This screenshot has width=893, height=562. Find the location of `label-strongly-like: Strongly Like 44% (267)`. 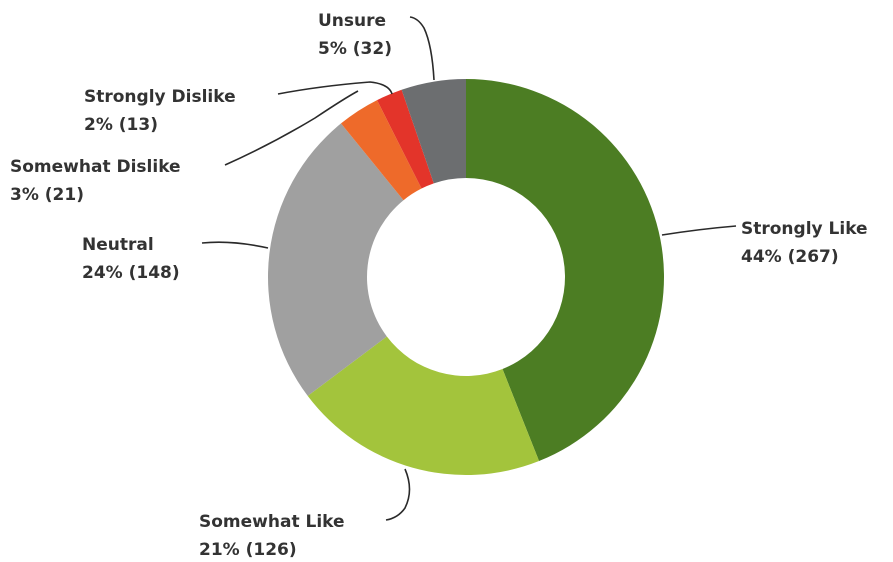

label-strongly-like: Strongly Like 44% (267) is located at coordinates (804, 243).